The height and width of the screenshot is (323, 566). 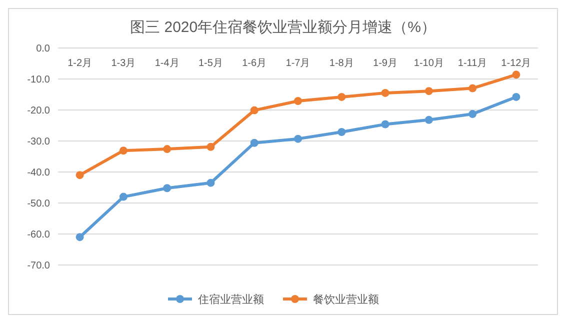 I want to click on y-tick-label: -60.0, so click(x=38, y=235).